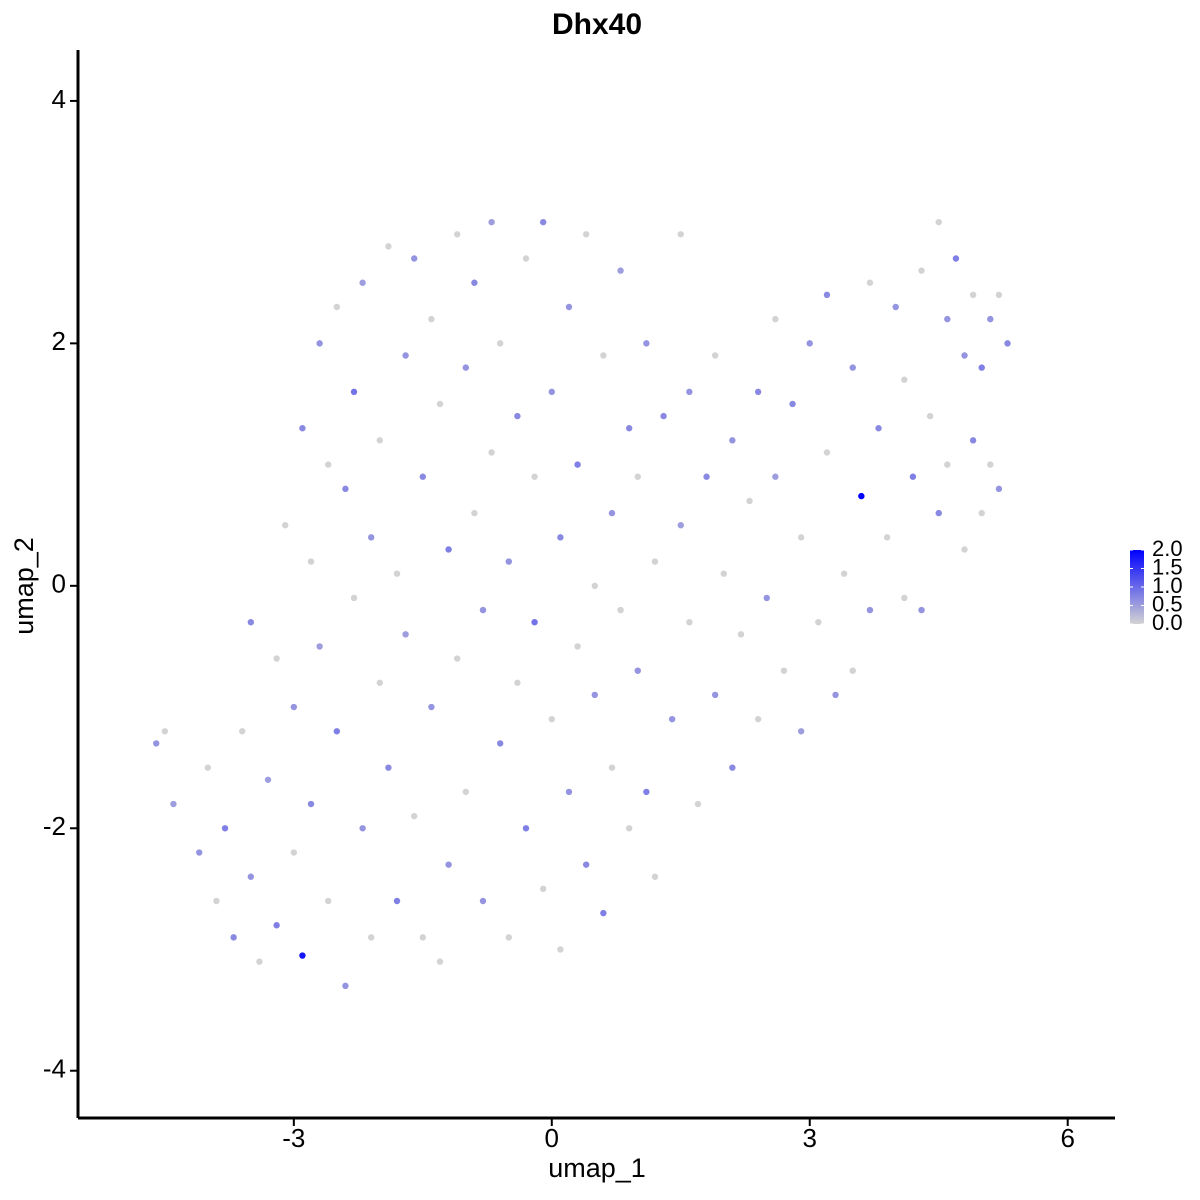  Describe the element at coordinates (59, 584) in the screenshot. I see `y-tick-label: 0` at that location.